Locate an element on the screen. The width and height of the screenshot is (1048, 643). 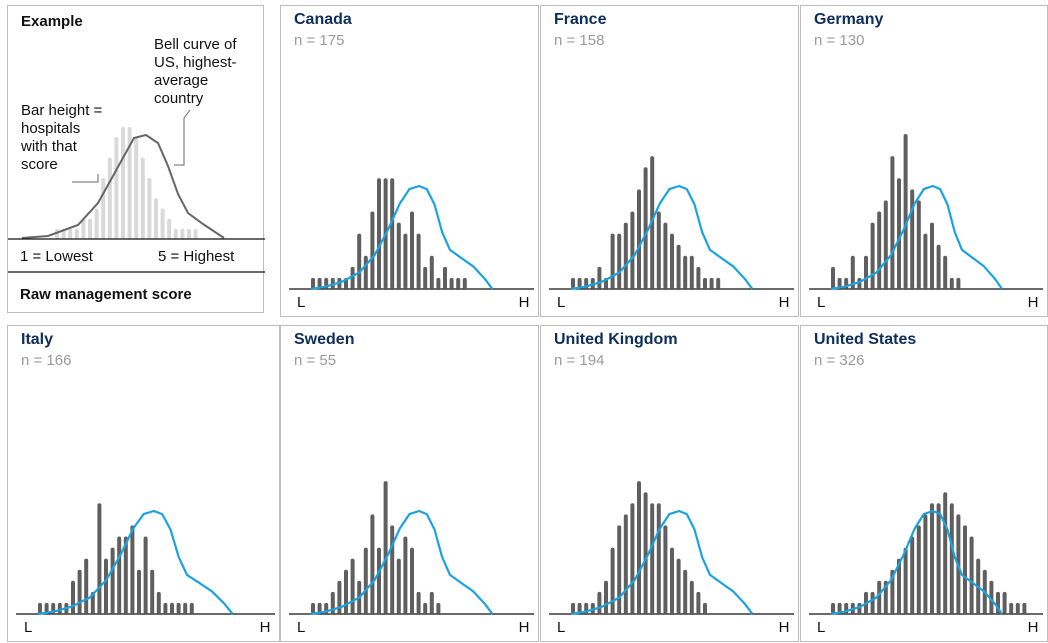
bar-label-line: score is located at coordinates (39, 164).